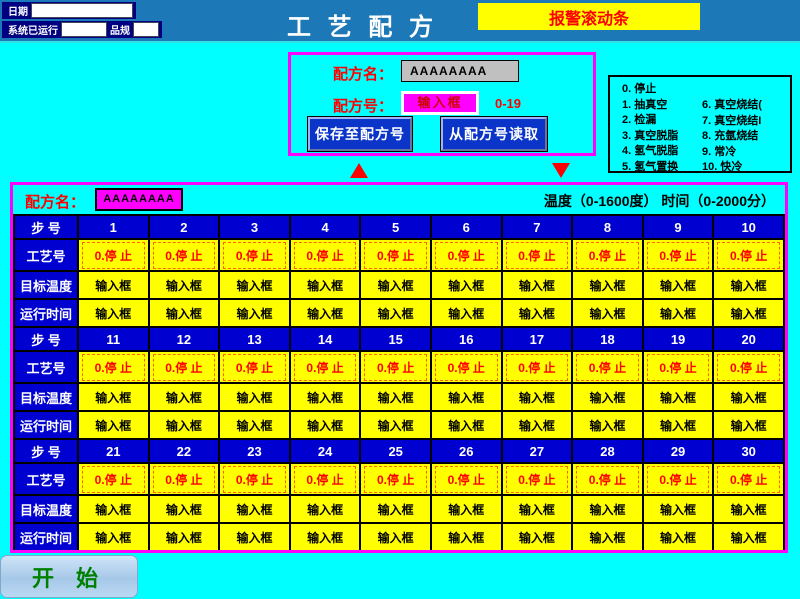 Image resolution: width=800 pixels, height=599 pixels. I want to click on step-number-header: 10, so click(748, 227).